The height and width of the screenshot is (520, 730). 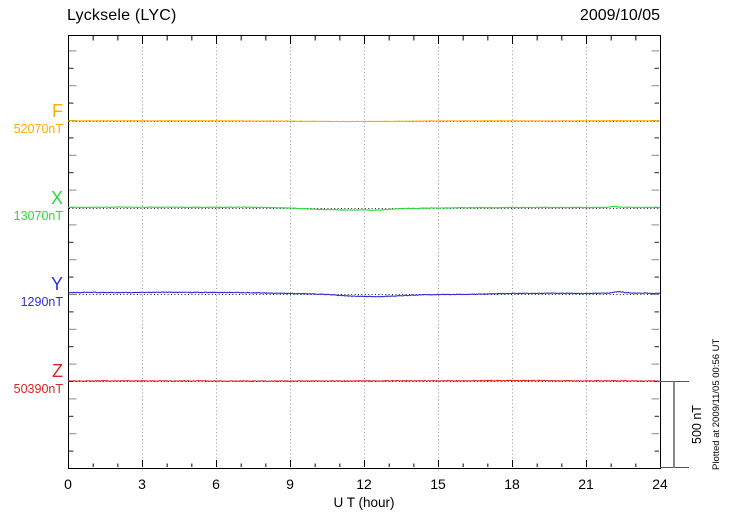 I want to click on x-tick-label-0: 0, so click(x=68, y=484).